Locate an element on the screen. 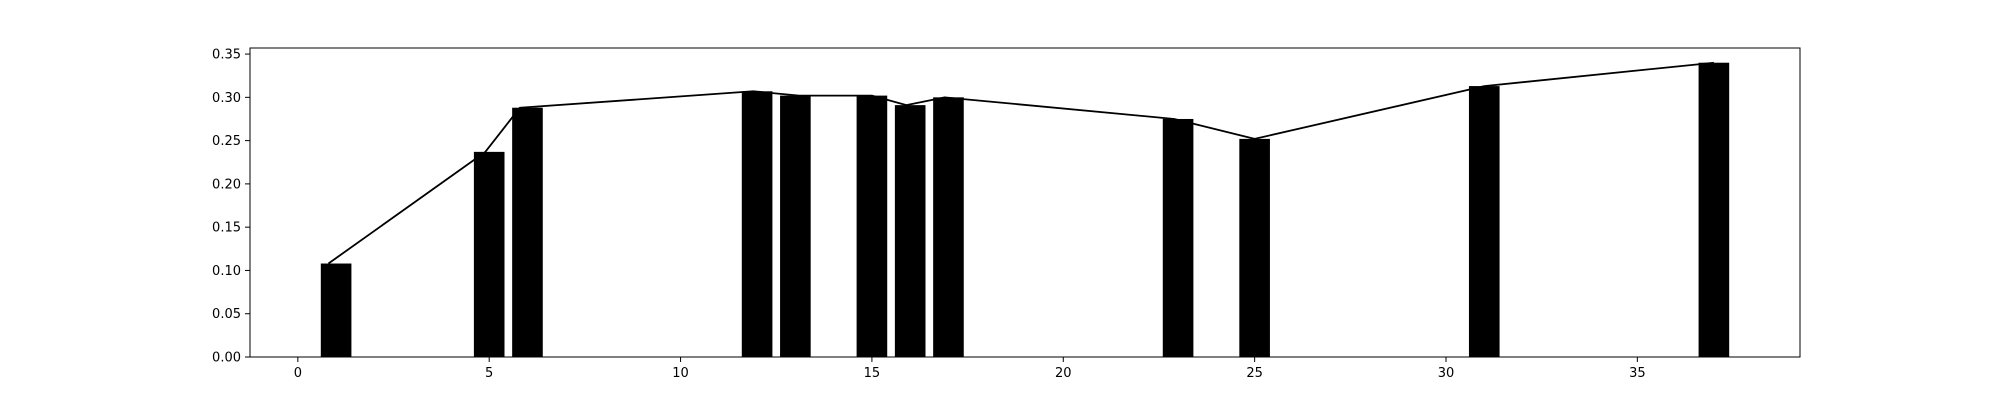 Image resolution: width=2000 pixels, height=404 pixels. x-tick-label-4: 20 is located at coordinates (1063, 373).